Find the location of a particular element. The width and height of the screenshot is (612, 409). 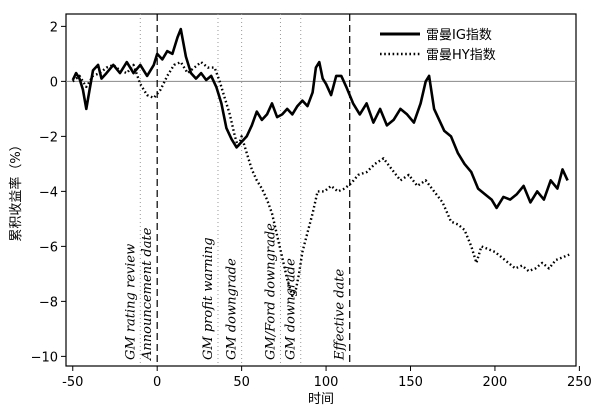

legend-label-ig: 雷曼IG指数 is located at coordinates (459, 35).